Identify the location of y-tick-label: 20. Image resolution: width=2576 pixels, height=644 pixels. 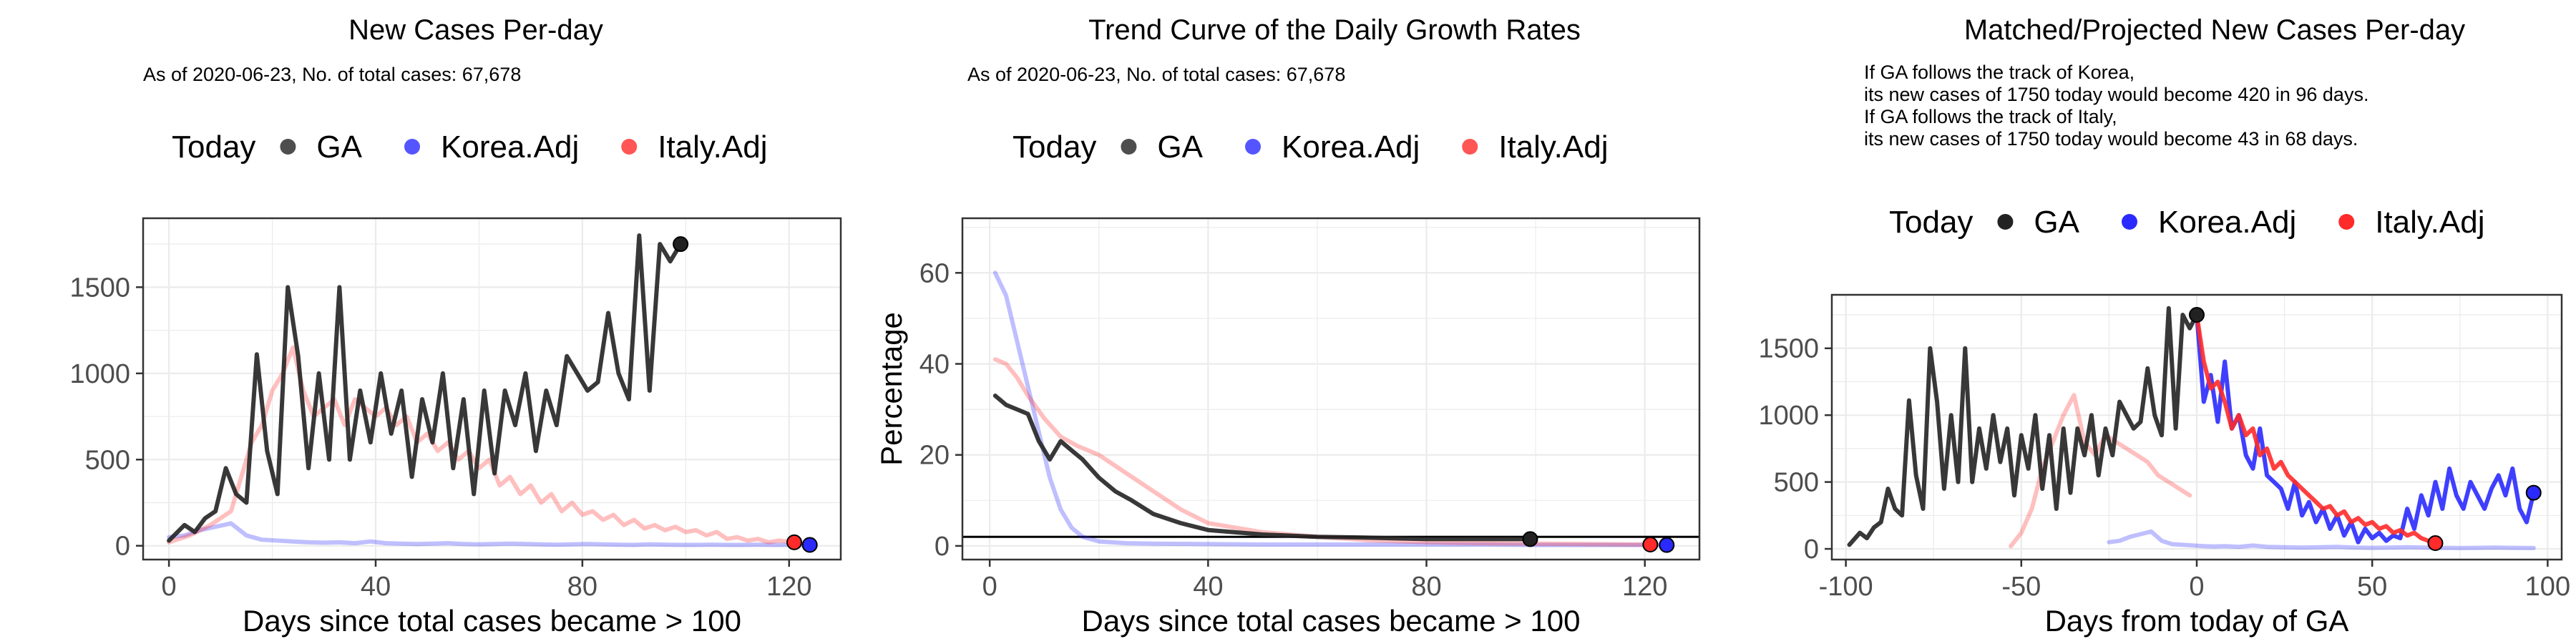
(934, 456).